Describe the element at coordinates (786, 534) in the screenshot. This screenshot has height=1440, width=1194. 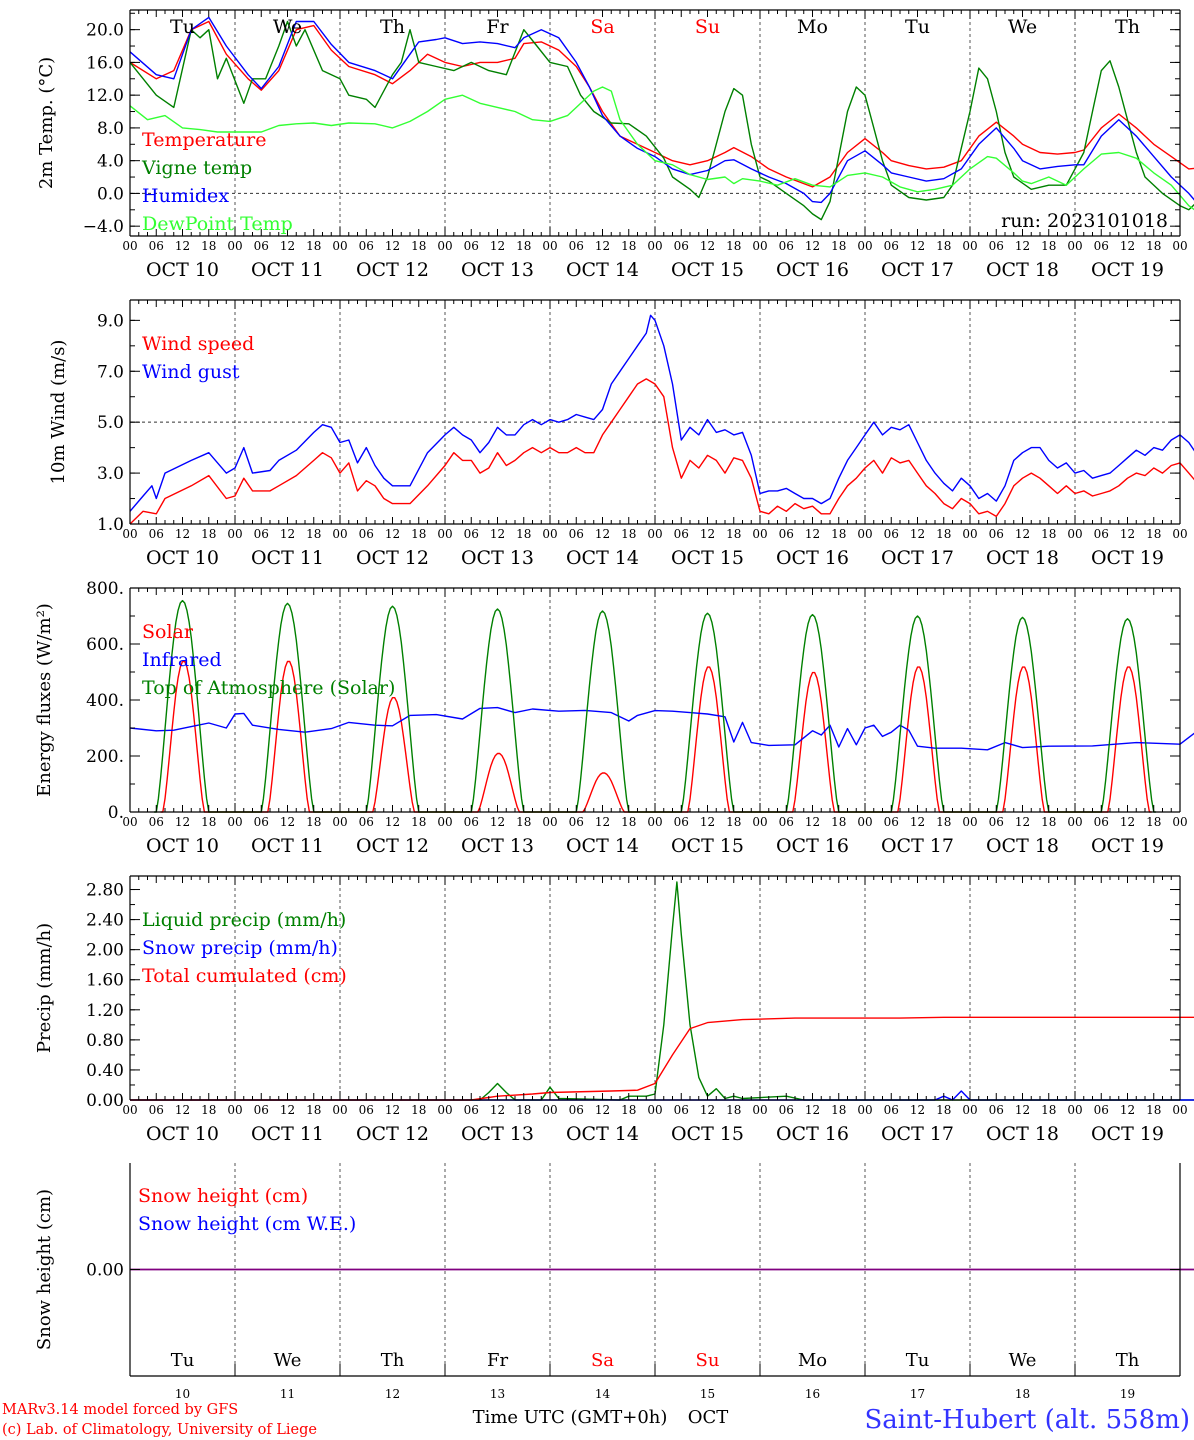
I see `panel-wind-hour-label: 06` at that location.